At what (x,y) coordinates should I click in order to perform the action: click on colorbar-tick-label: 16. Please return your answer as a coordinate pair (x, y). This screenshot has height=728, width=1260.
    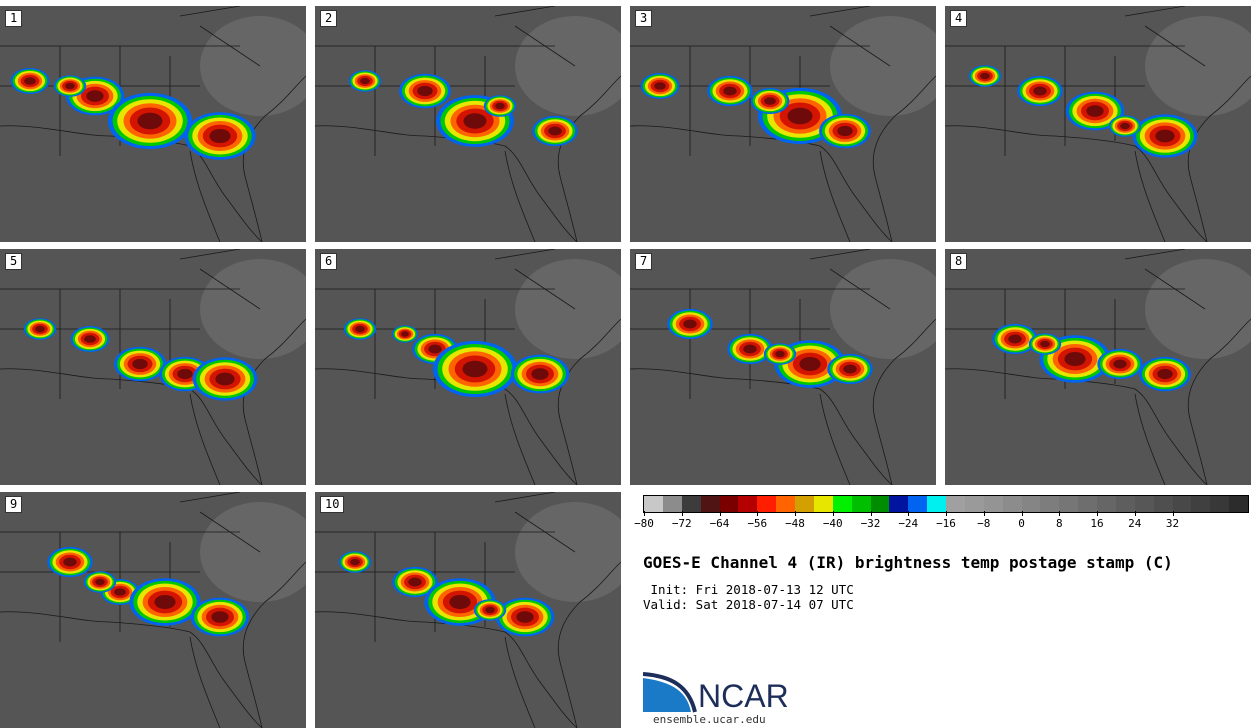
    Looking at the image, I should click on (1097, 523).